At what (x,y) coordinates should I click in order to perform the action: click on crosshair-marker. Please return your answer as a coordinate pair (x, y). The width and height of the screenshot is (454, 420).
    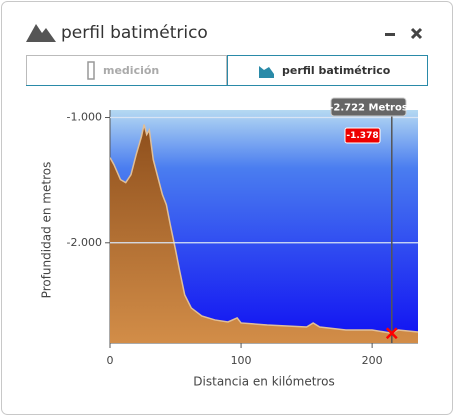
    Looking at the image, I should click on (391, 333).